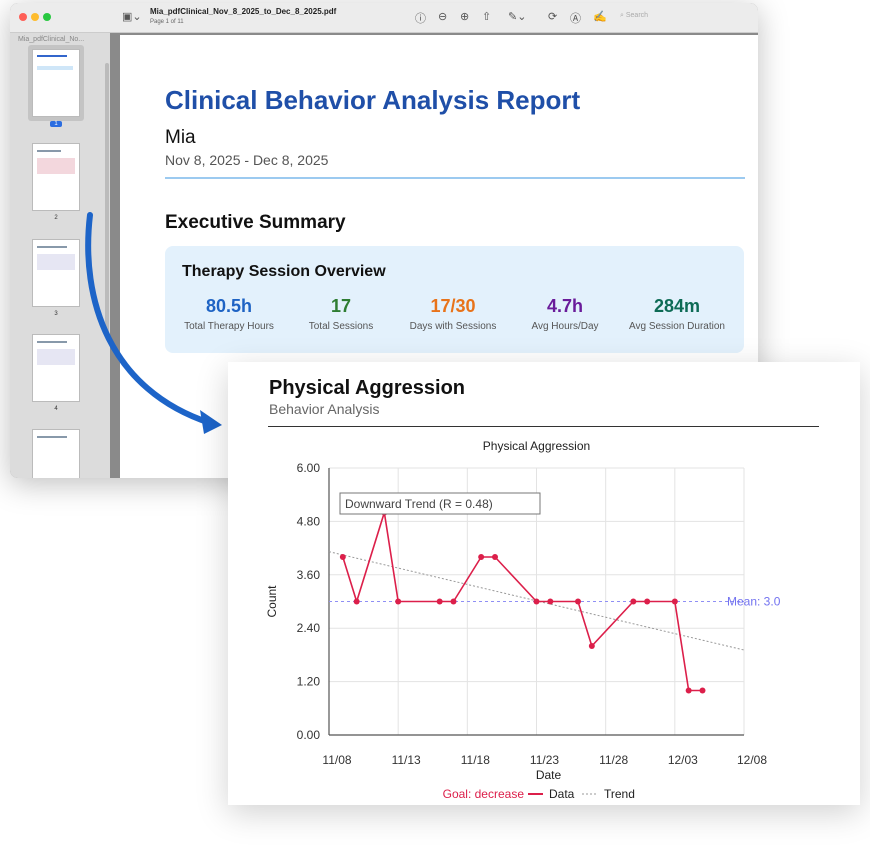  What do you see at coordinates (309, 521) in the screenshot?
I see `y-tick-label: 4.80` at bounding box center [309, 521].